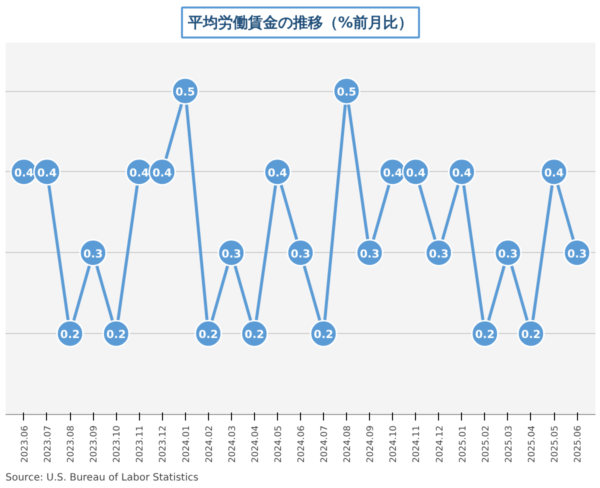 The image size is (600, 488). Describe the element at coordinates (302, 444) in the screenshot. I see `x-tick-label: 2024.06` at that location.